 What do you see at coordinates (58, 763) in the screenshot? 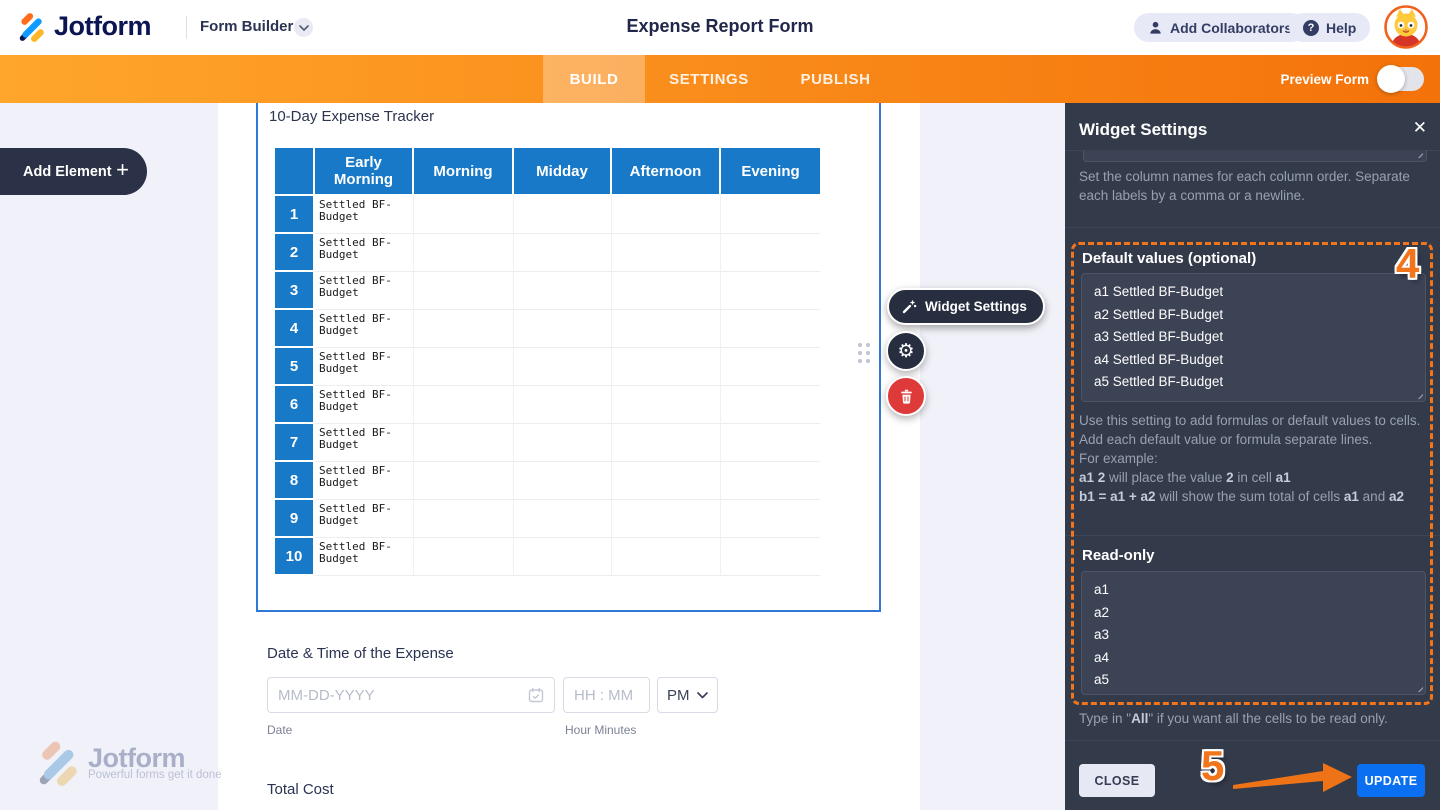
I see `watermark-logo-icon` at bounding box center [58, 763].